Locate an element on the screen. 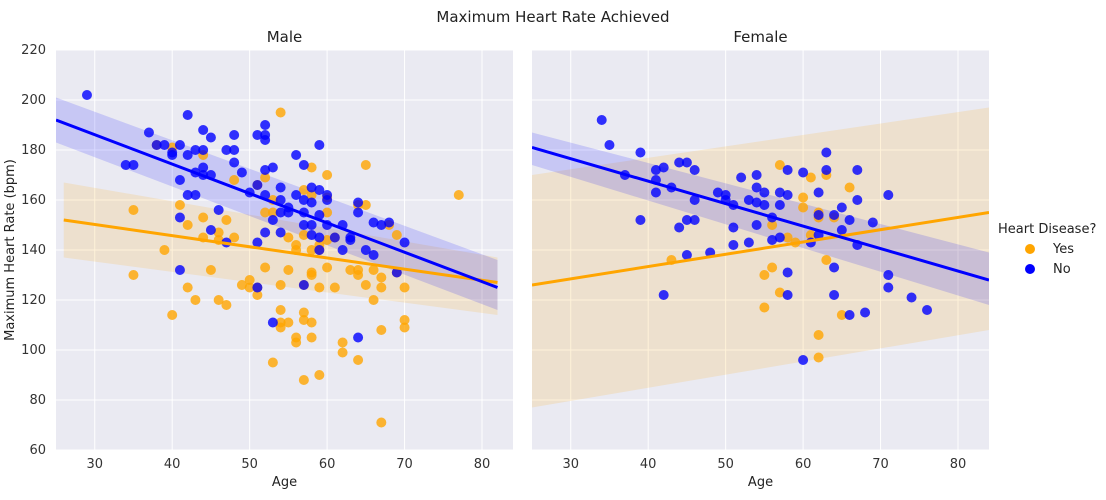  x-tick-label: 60 is located at coordinates (327, 464).